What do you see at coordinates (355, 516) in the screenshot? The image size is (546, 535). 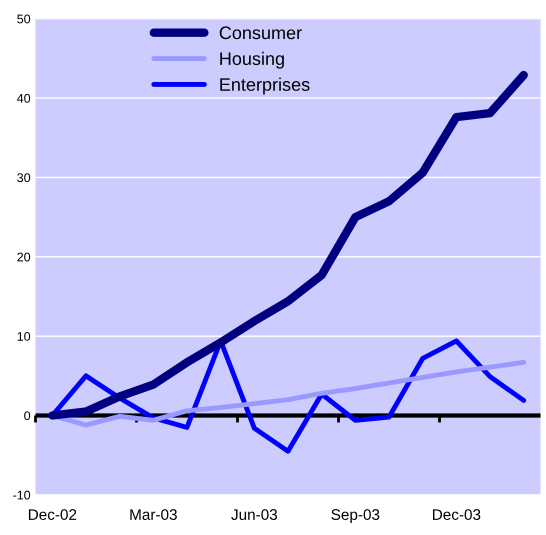 I see `x-tick-label: Sep-03` at bounding box center [355, 516].